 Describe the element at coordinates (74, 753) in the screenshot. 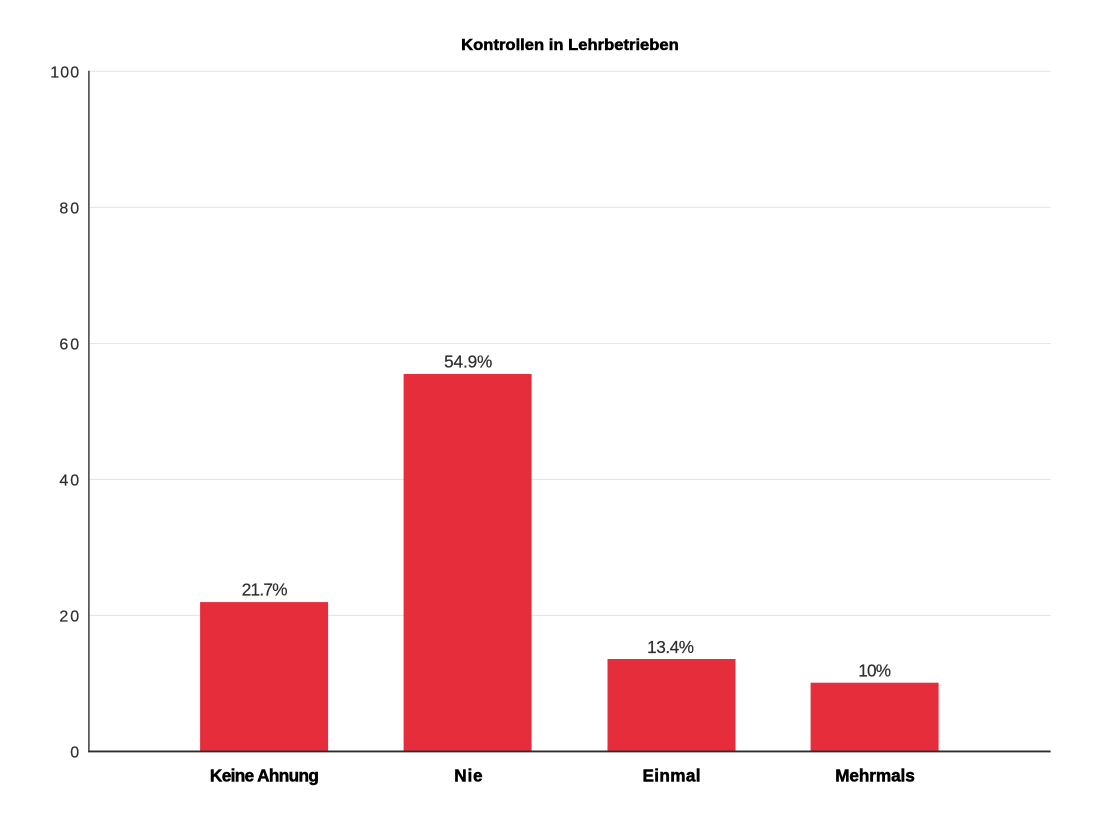

I see `svg-text: 0` at that location.